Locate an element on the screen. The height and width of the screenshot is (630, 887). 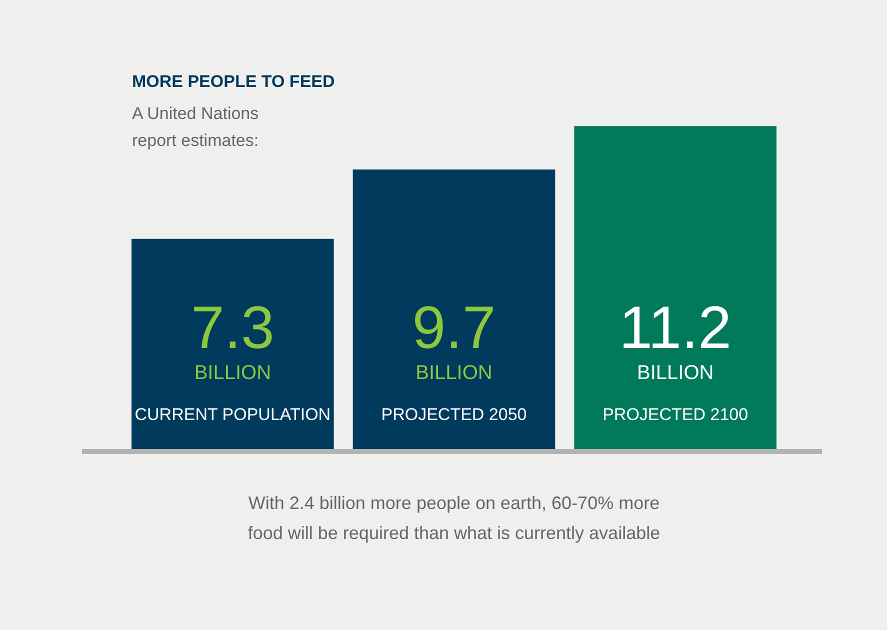
x-tick-label: PROJECTED 2100 is located at coordinates (675, 414).